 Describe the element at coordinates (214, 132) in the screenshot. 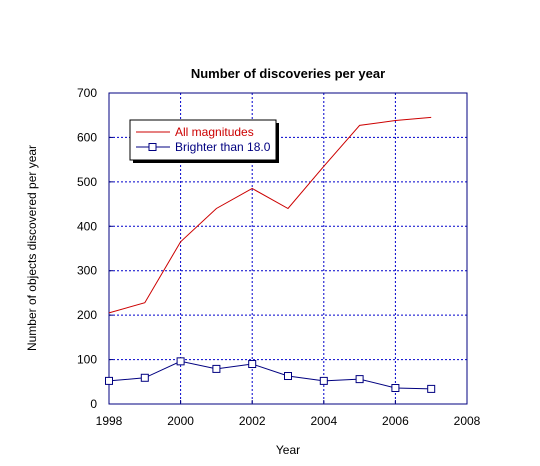

I see `legend-label-all-magnitudes: All magnitudes` at that location.